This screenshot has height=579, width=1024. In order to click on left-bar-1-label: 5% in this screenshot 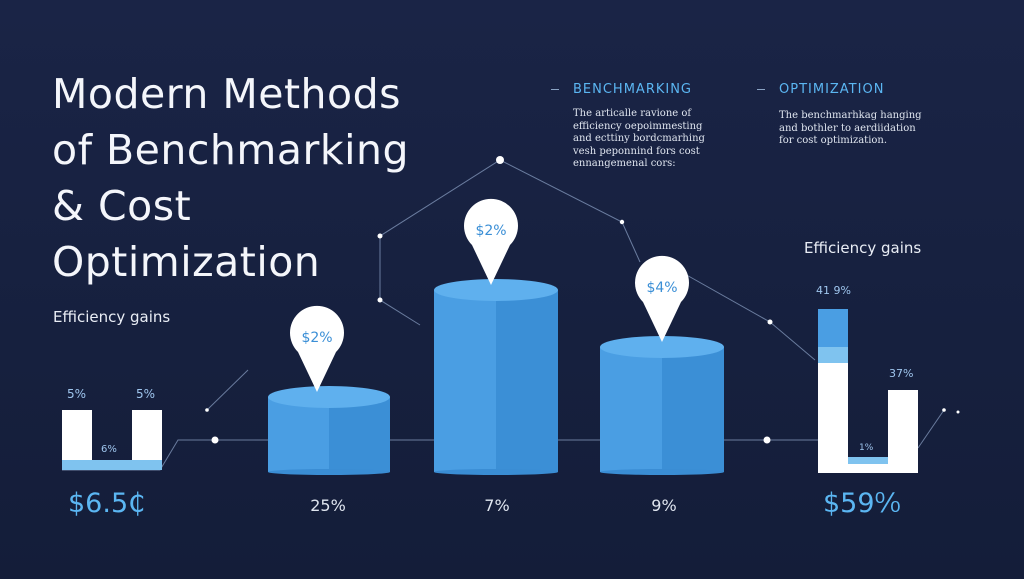, I will do `click(76, 394)`.